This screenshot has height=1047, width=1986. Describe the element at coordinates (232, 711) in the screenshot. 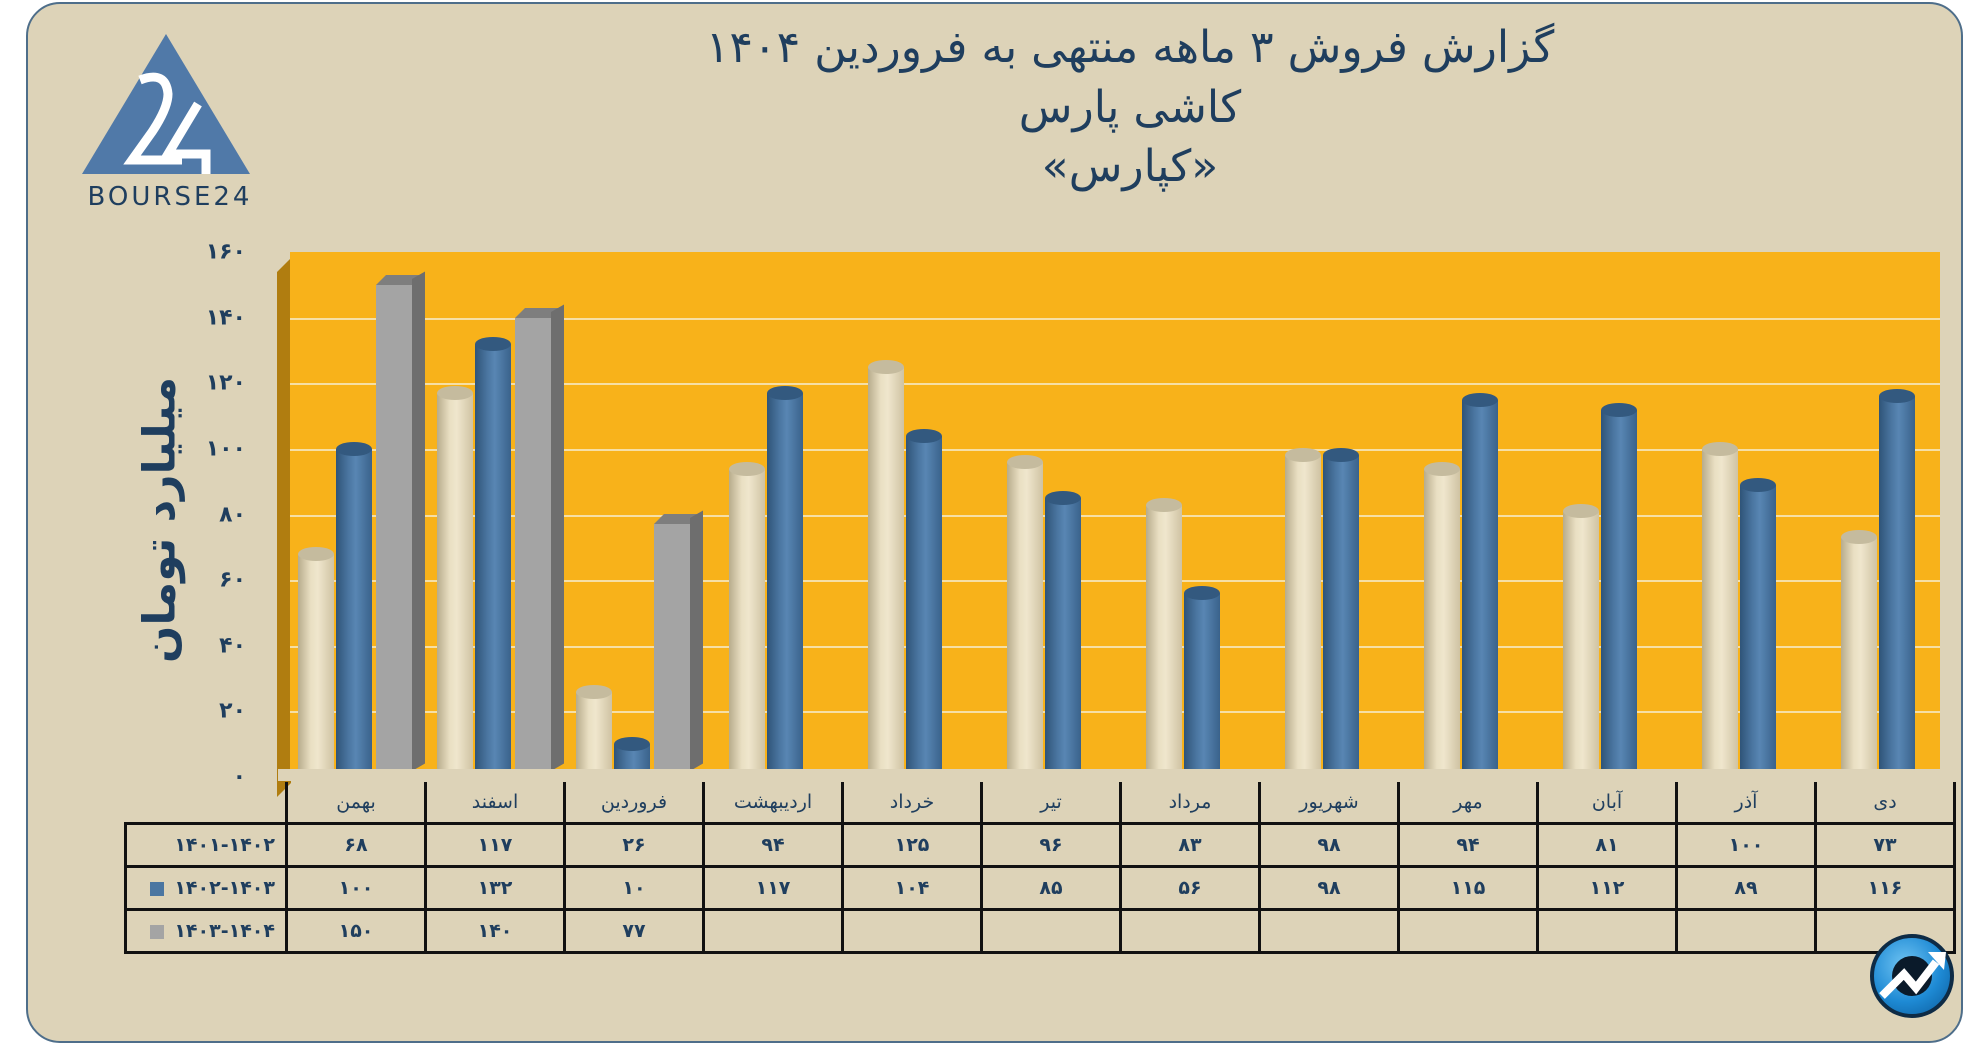

I see `y-tick-label: ۲۰` at that location.